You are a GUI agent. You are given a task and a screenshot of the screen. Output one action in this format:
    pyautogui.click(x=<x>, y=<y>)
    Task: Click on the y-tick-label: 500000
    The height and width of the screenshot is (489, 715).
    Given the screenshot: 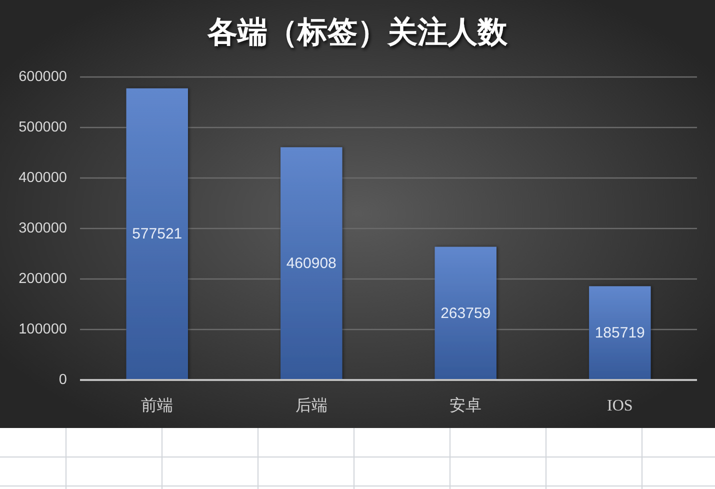 What is the action you would take?
    pyautogui.click(x=42, y=128)
    